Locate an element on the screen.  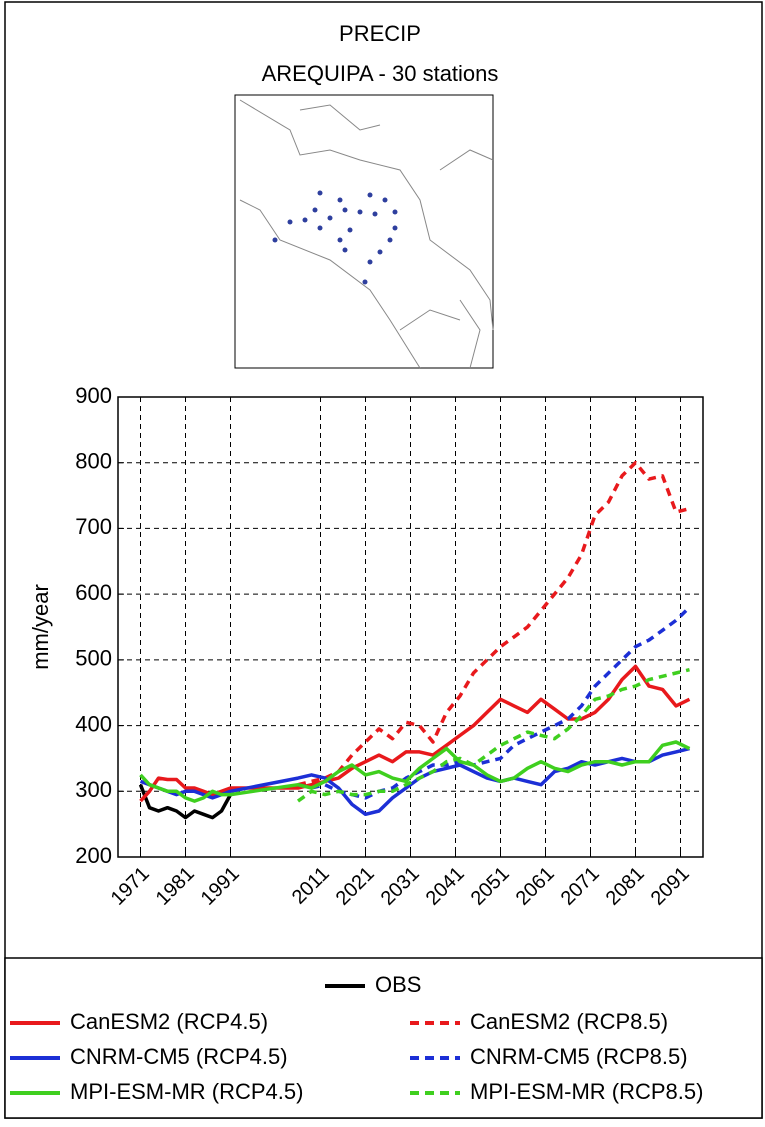
legend-label: CanESM2 (RCP8.5) is located at coordinates (569, 1021).